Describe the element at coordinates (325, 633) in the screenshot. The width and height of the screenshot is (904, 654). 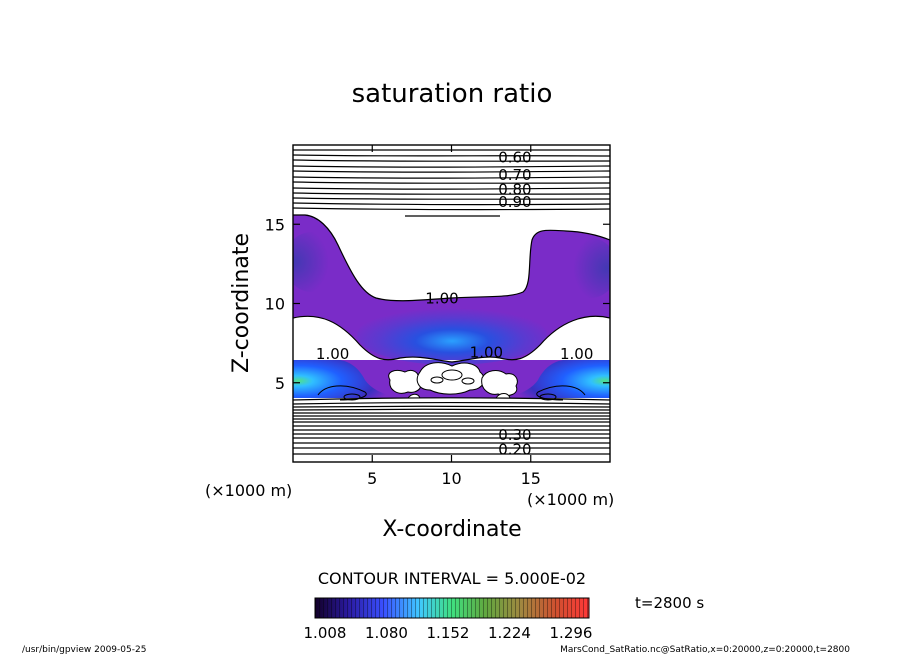
I see `colorbar-tick-label: 1.008` at that location.